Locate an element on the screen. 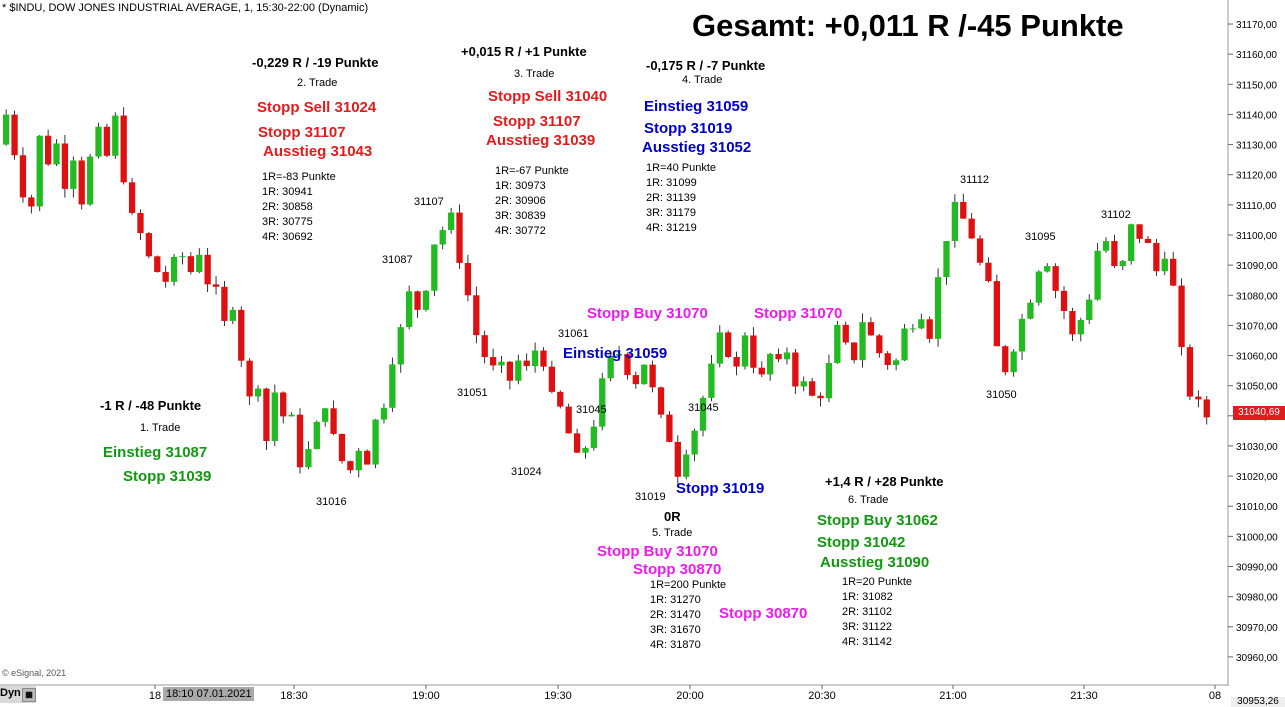 The image size is (1285, 707). price-label: 31107 is located at coordinates (429, 202).